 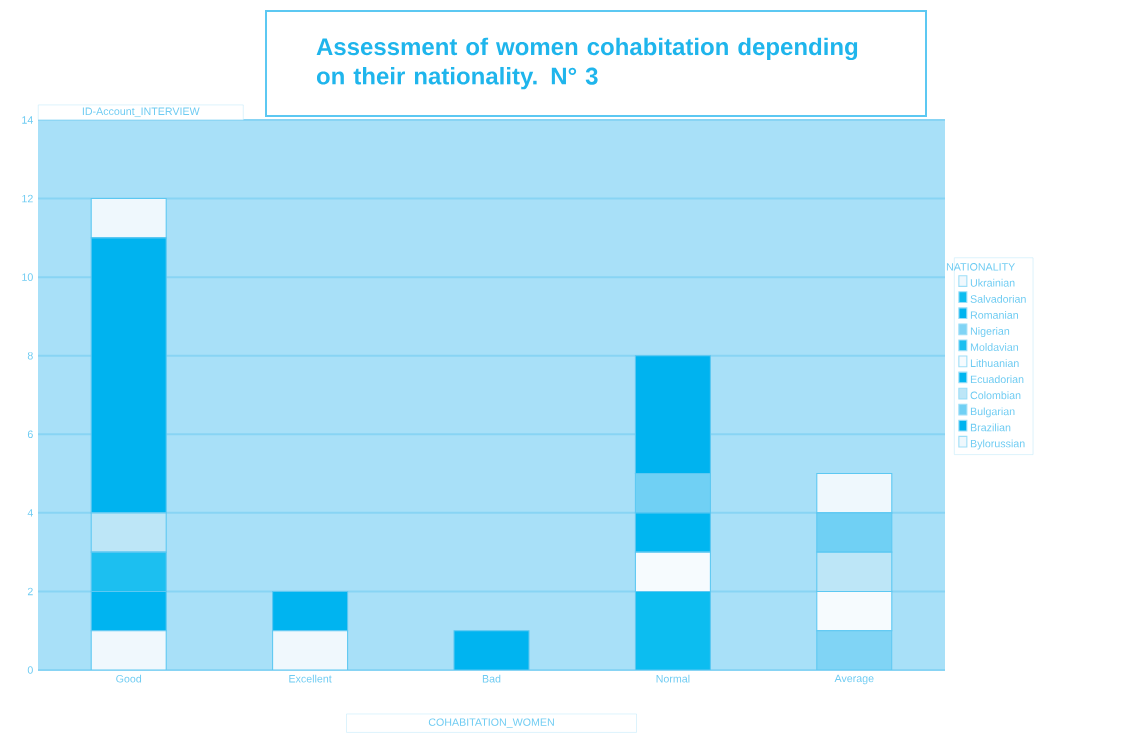 I want to click on y-axis-title: ID-Account_INTERVIEW, so click(x=141, y=112).